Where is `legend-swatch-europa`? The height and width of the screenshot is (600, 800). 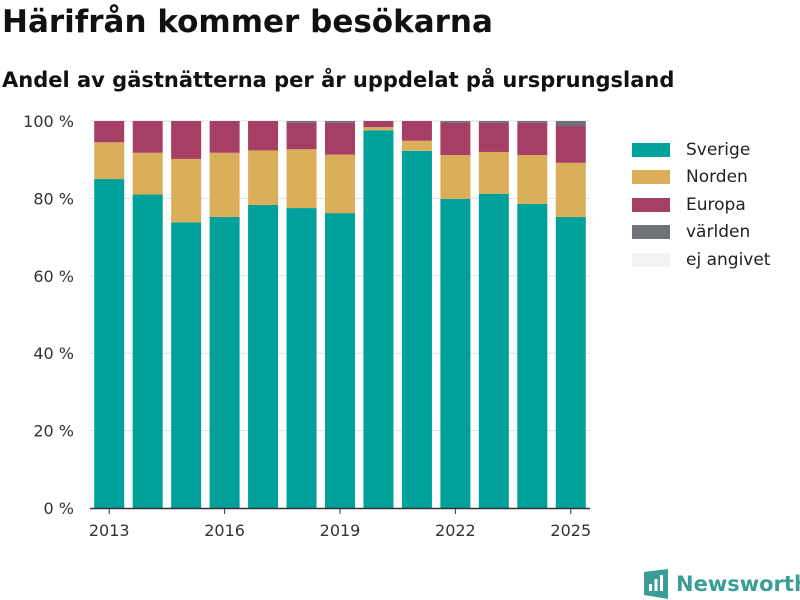 legend-swatch-europa is located at coordinates (651, 204).